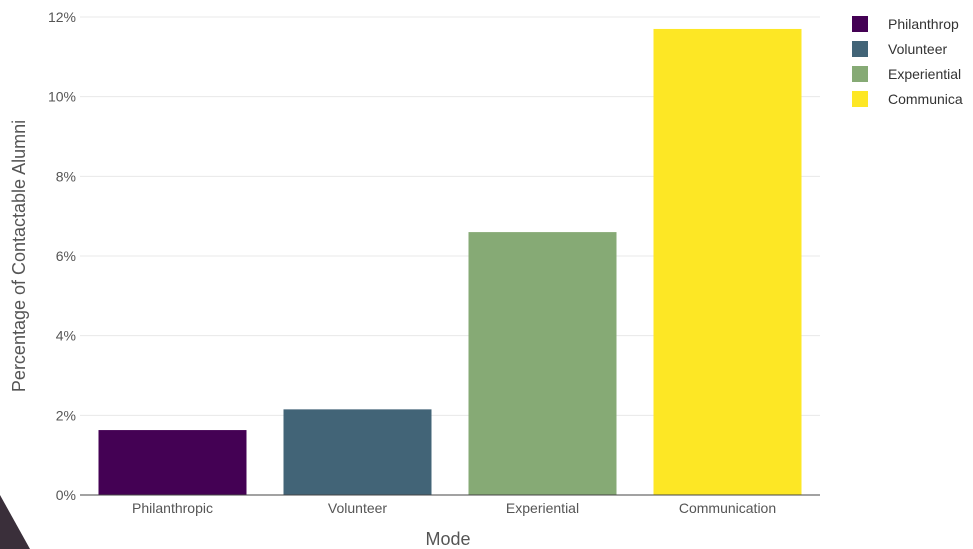  What do you see at coordinates (15, 522) in the screenshot?
I see `corner-decoration` at bounding box center [15, 522].